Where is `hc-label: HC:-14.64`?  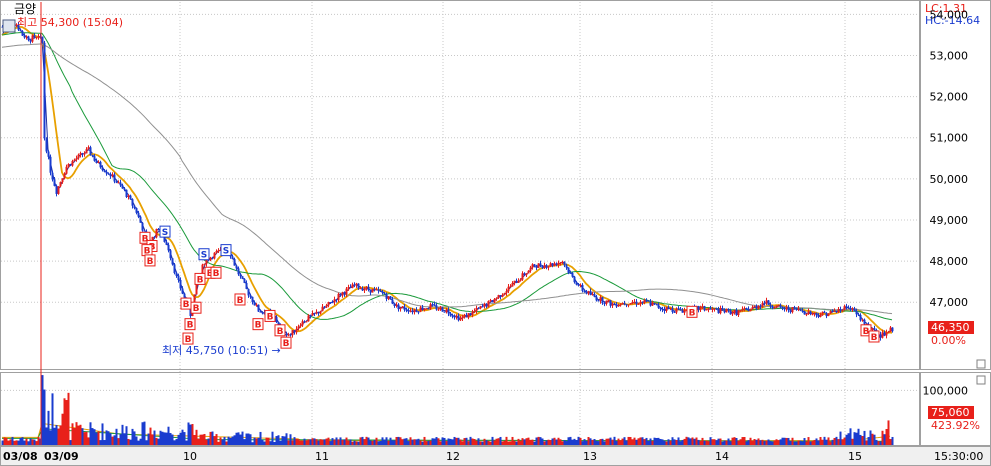 hc-label: HC:-14.64 is located at coordinates (952, 20).